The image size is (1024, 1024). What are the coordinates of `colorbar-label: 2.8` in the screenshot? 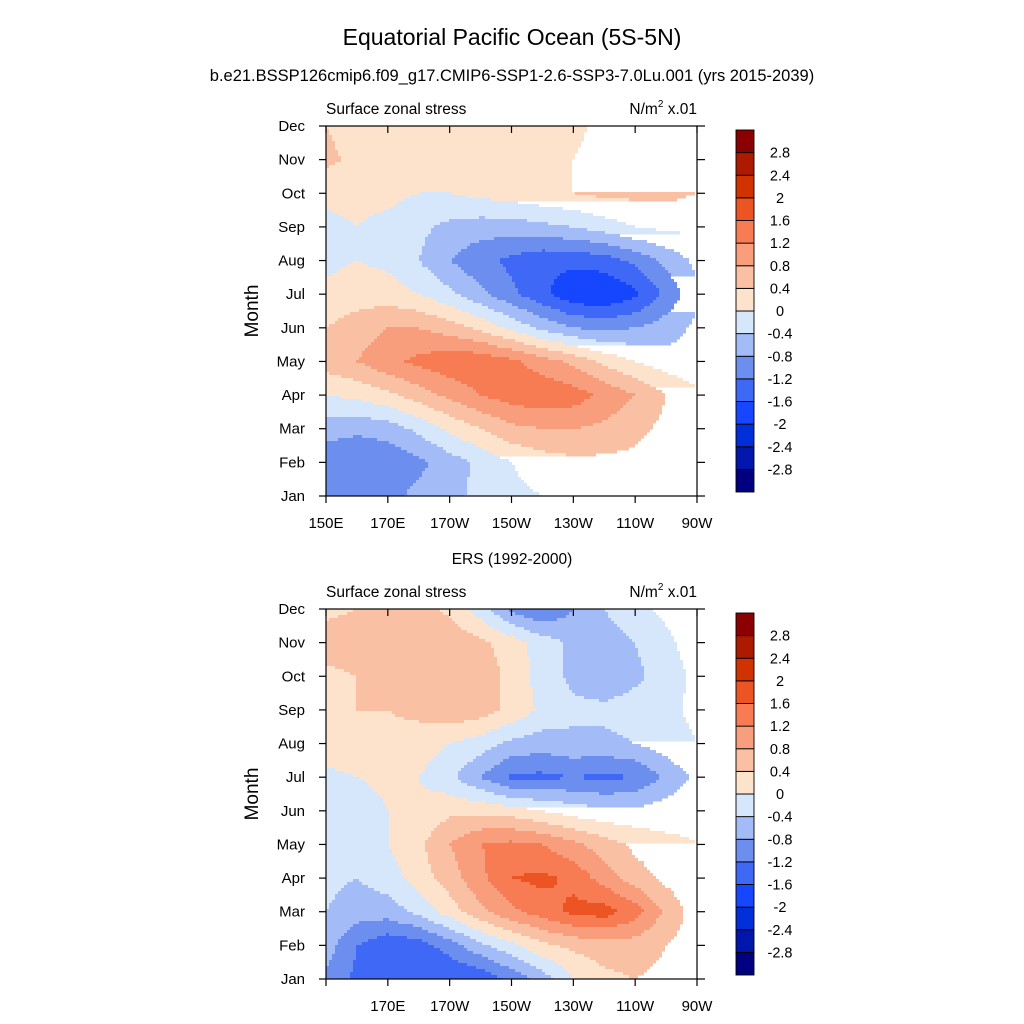 It's located at (780, 637).